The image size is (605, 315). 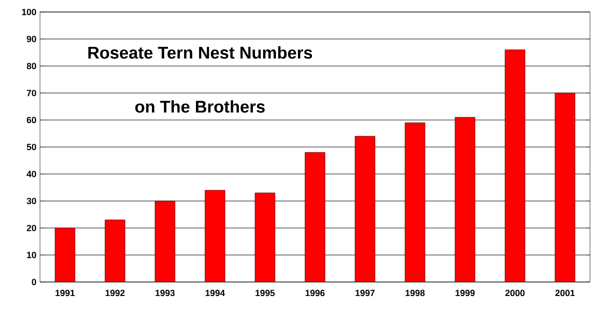 I want to click on y-tick-label: 20, so click(x=31, y=228).